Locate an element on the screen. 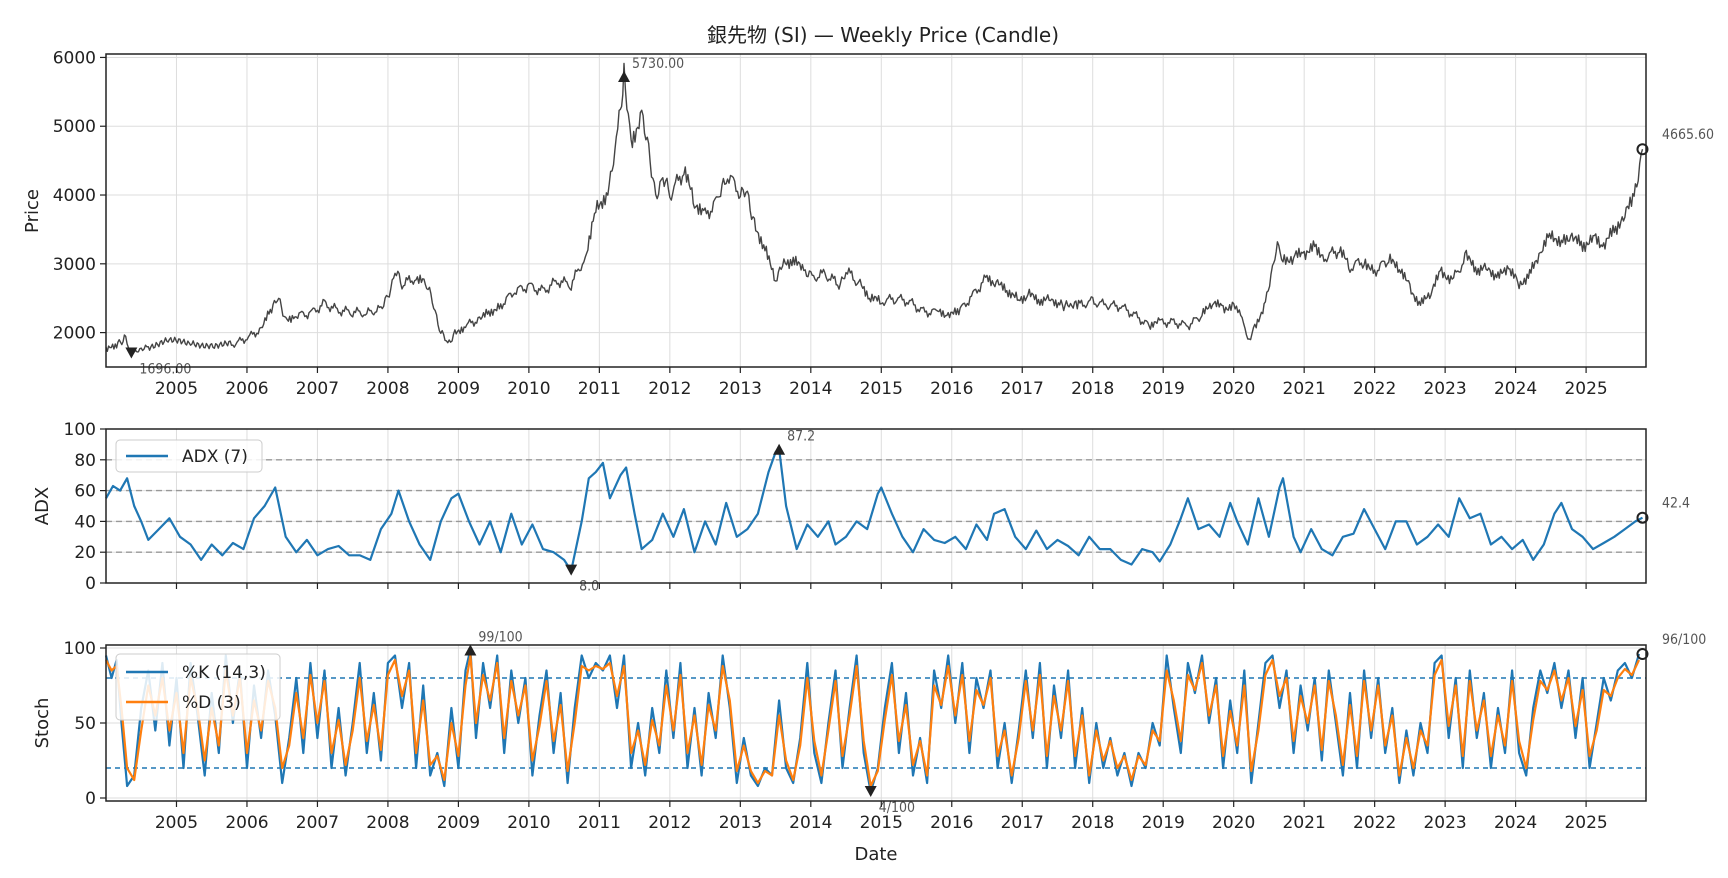  price-x-tick-label: 2017 is located at coordinates (1022, 389).